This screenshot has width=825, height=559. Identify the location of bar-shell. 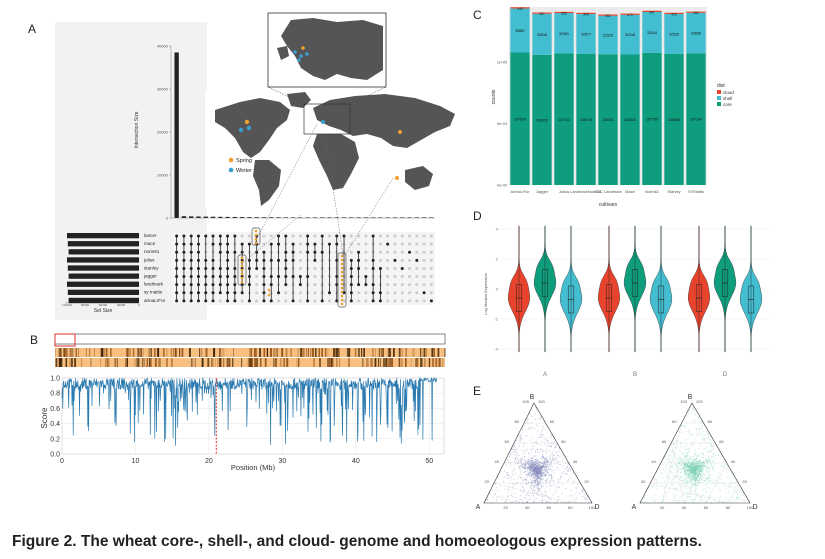
(652, 32).